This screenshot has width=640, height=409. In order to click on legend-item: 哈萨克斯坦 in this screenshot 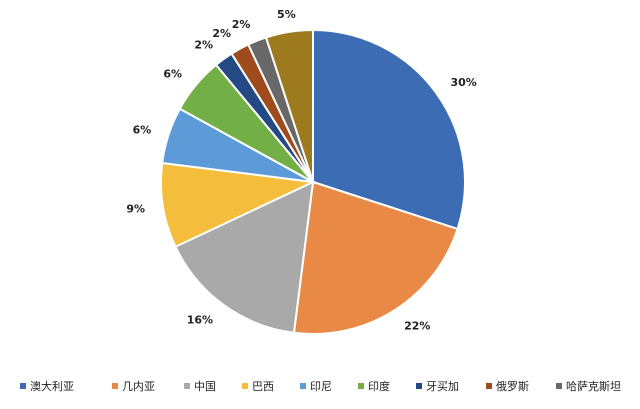, I will do `click(588, 386)`.